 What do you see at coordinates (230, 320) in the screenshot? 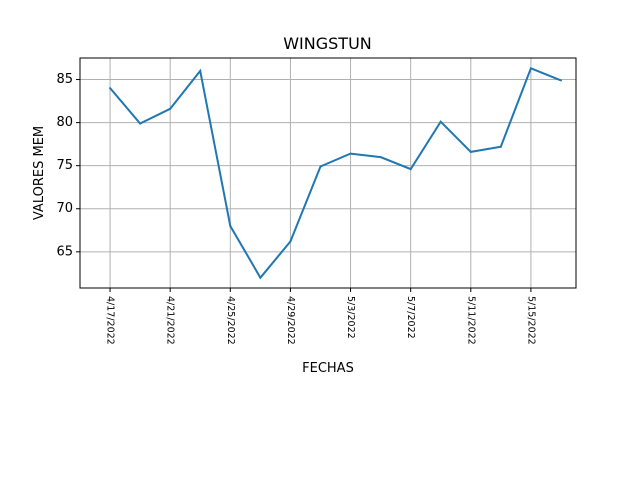
I see `x-tick-label: 4/25/2022` at bounding box center [230, 320].